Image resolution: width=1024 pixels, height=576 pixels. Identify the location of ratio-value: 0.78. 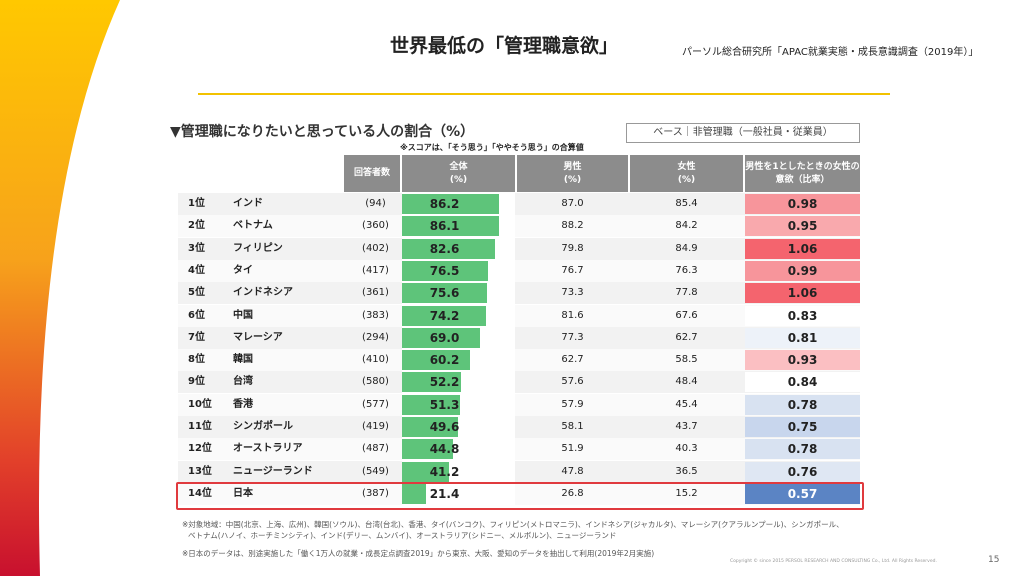
(802, 404).